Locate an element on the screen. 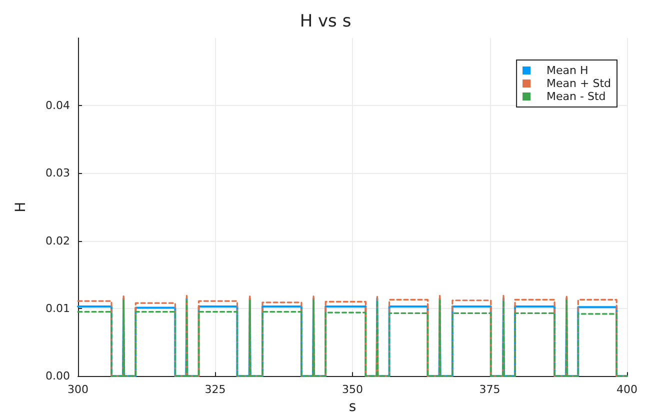 This screenshot has width=651, height=419. y-tick-label: 0.04 is located at coordinates (58, 105).